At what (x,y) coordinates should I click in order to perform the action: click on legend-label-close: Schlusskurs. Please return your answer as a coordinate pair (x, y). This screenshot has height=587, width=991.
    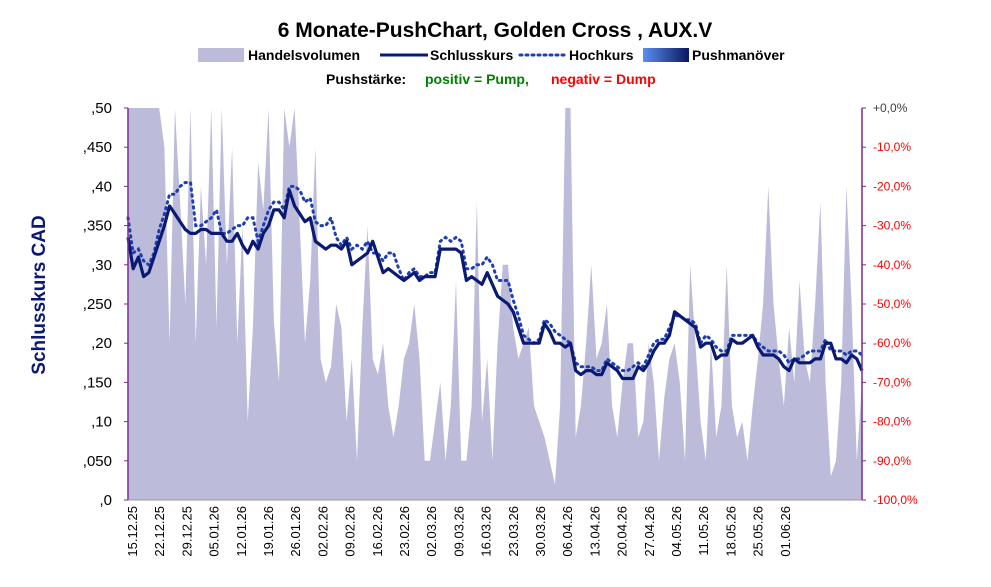
    Looking at the image, I should click on (471, 55).